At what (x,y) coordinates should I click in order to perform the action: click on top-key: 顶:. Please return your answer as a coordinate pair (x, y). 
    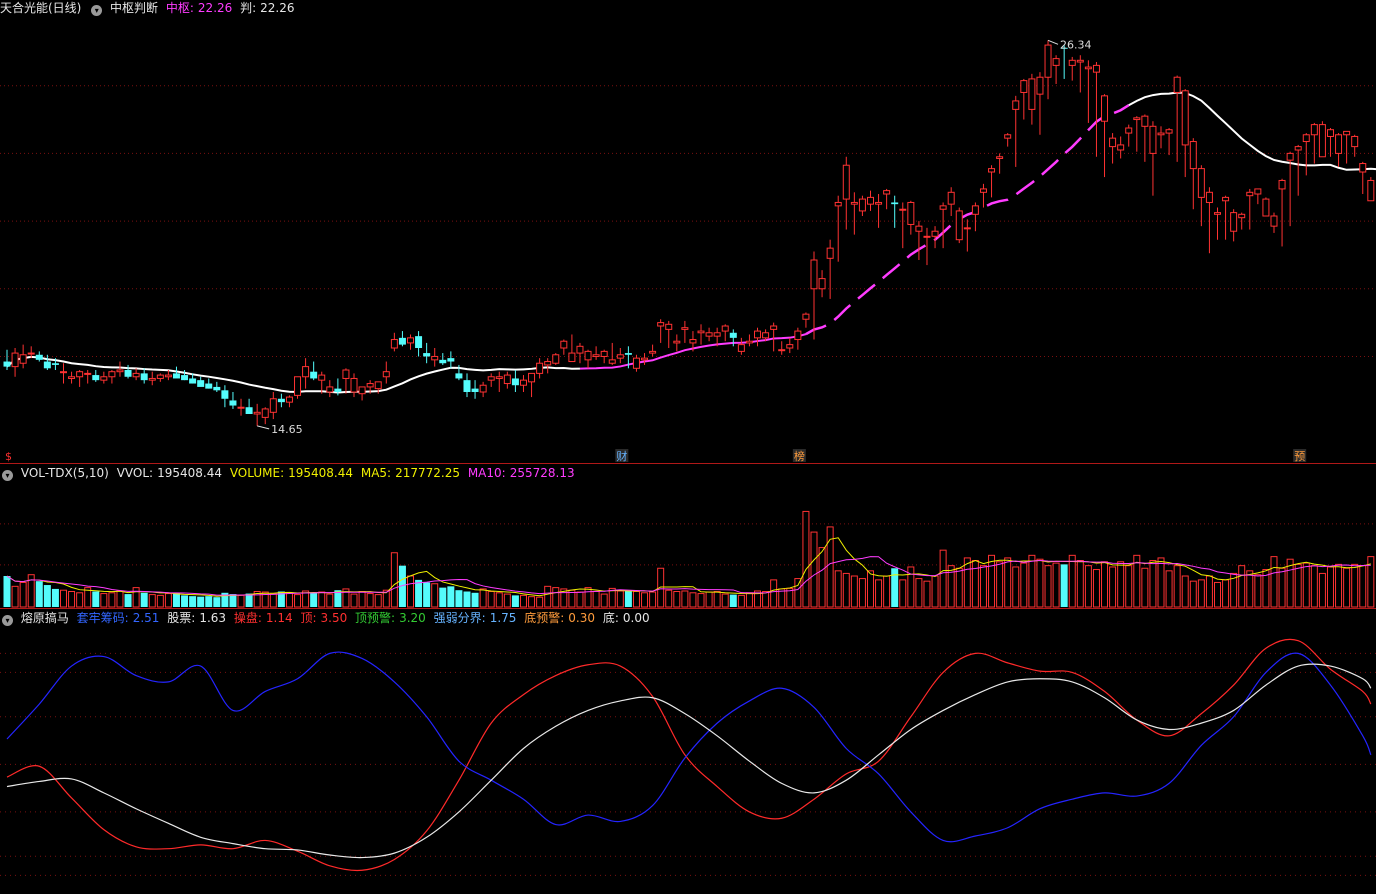
    Looking at the image, I should click on (308, 618).